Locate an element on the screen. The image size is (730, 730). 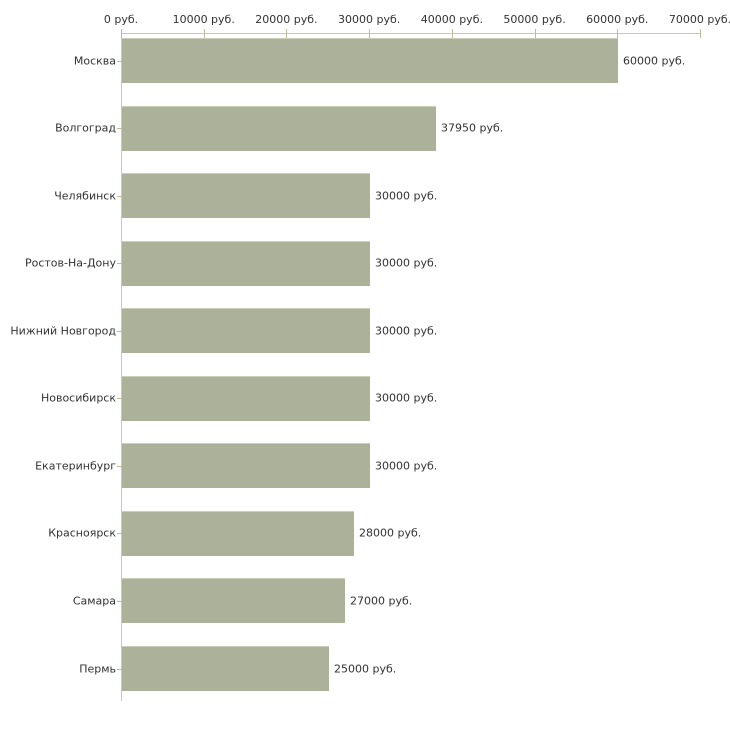
category-label: Нижний Новгород is located at coordinates (63, 331).